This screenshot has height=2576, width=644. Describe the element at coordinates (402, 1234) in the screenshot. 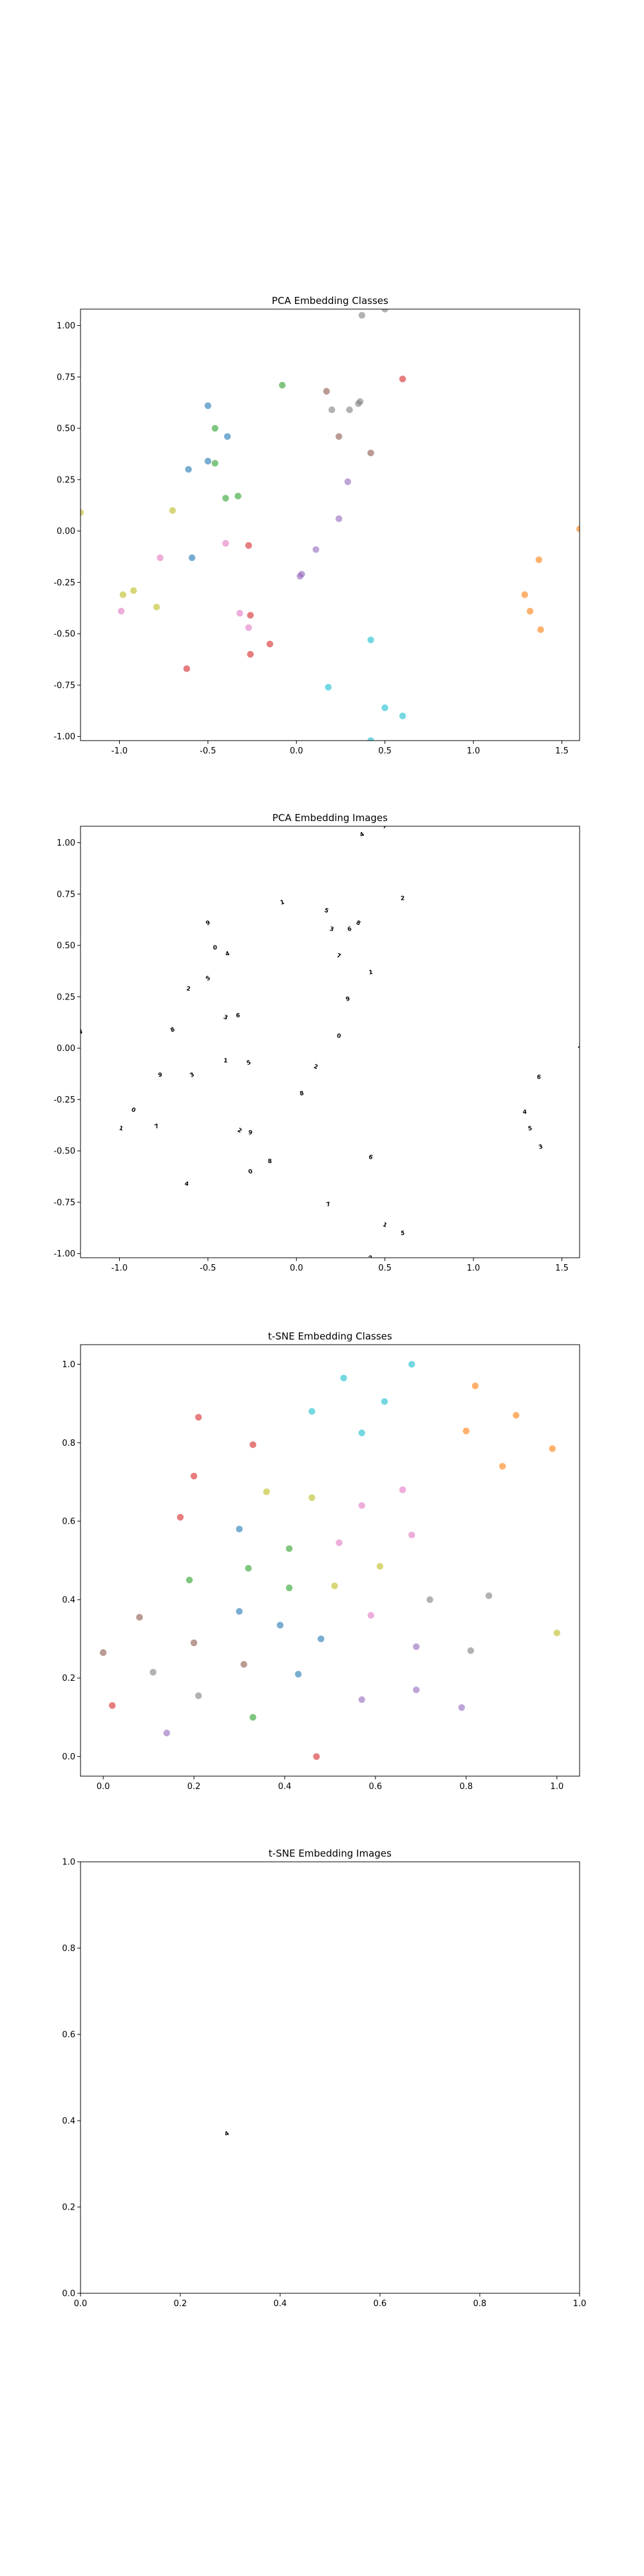

I see `image-thumbnail-point: 5` at that location.